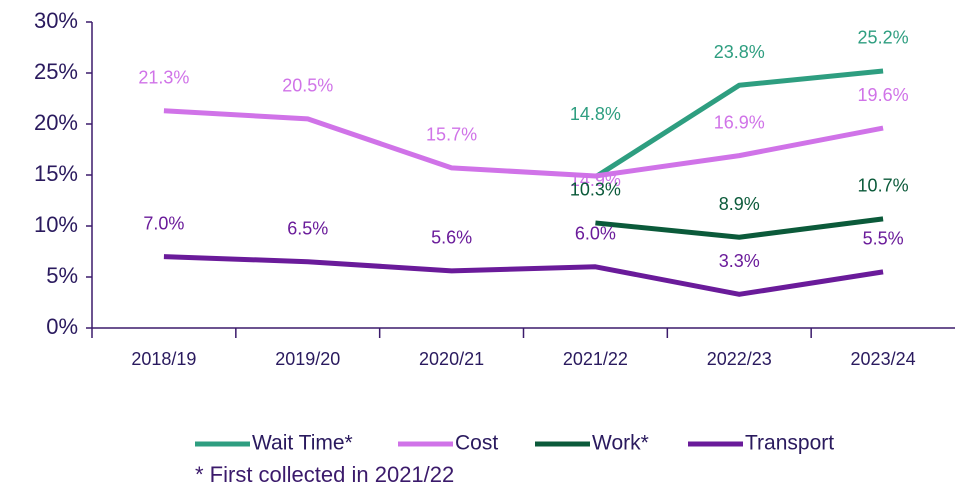  What do you see at coordinates (451, 238) in the screenshot?
I see `value-label: 5.6%` at bounding box center [451, 238].